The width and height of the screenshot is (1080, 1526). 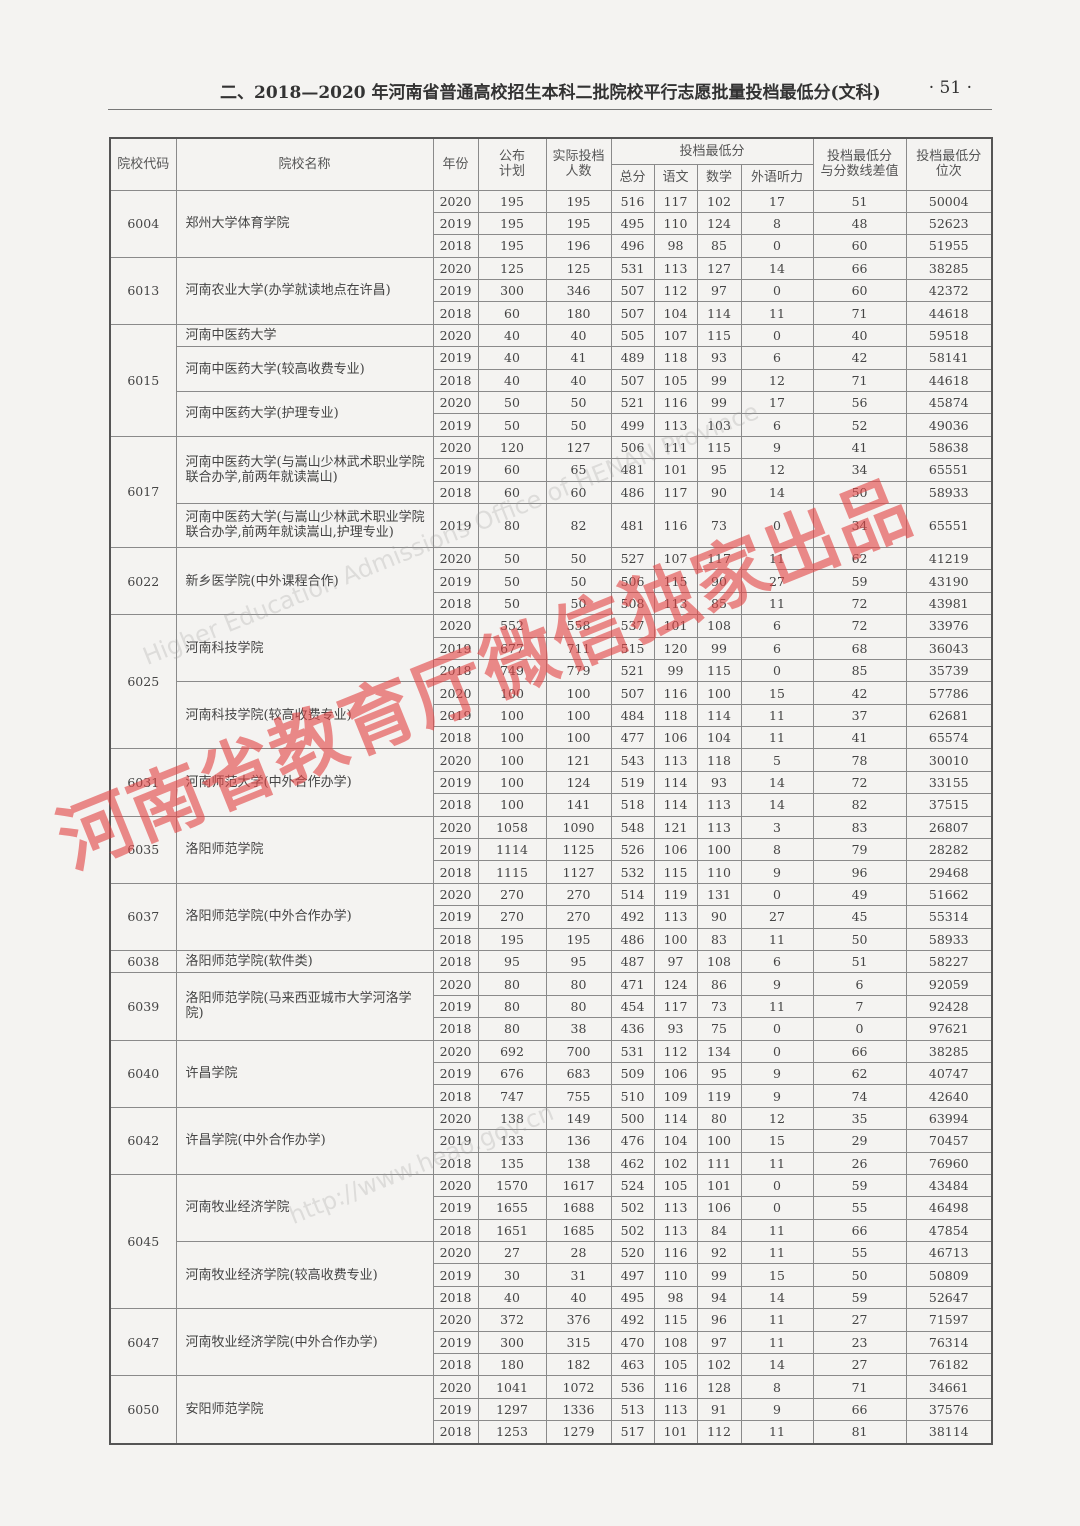 I want to click on cell-plan: 138, so click(x=512, y=1118).